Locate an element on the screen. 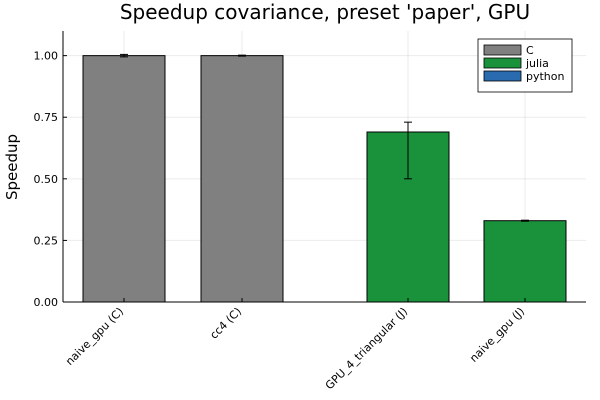 Image resolution: width=600 pixels, height=400 pixels. legend-label-C: C is located at coordinates (530, 50).